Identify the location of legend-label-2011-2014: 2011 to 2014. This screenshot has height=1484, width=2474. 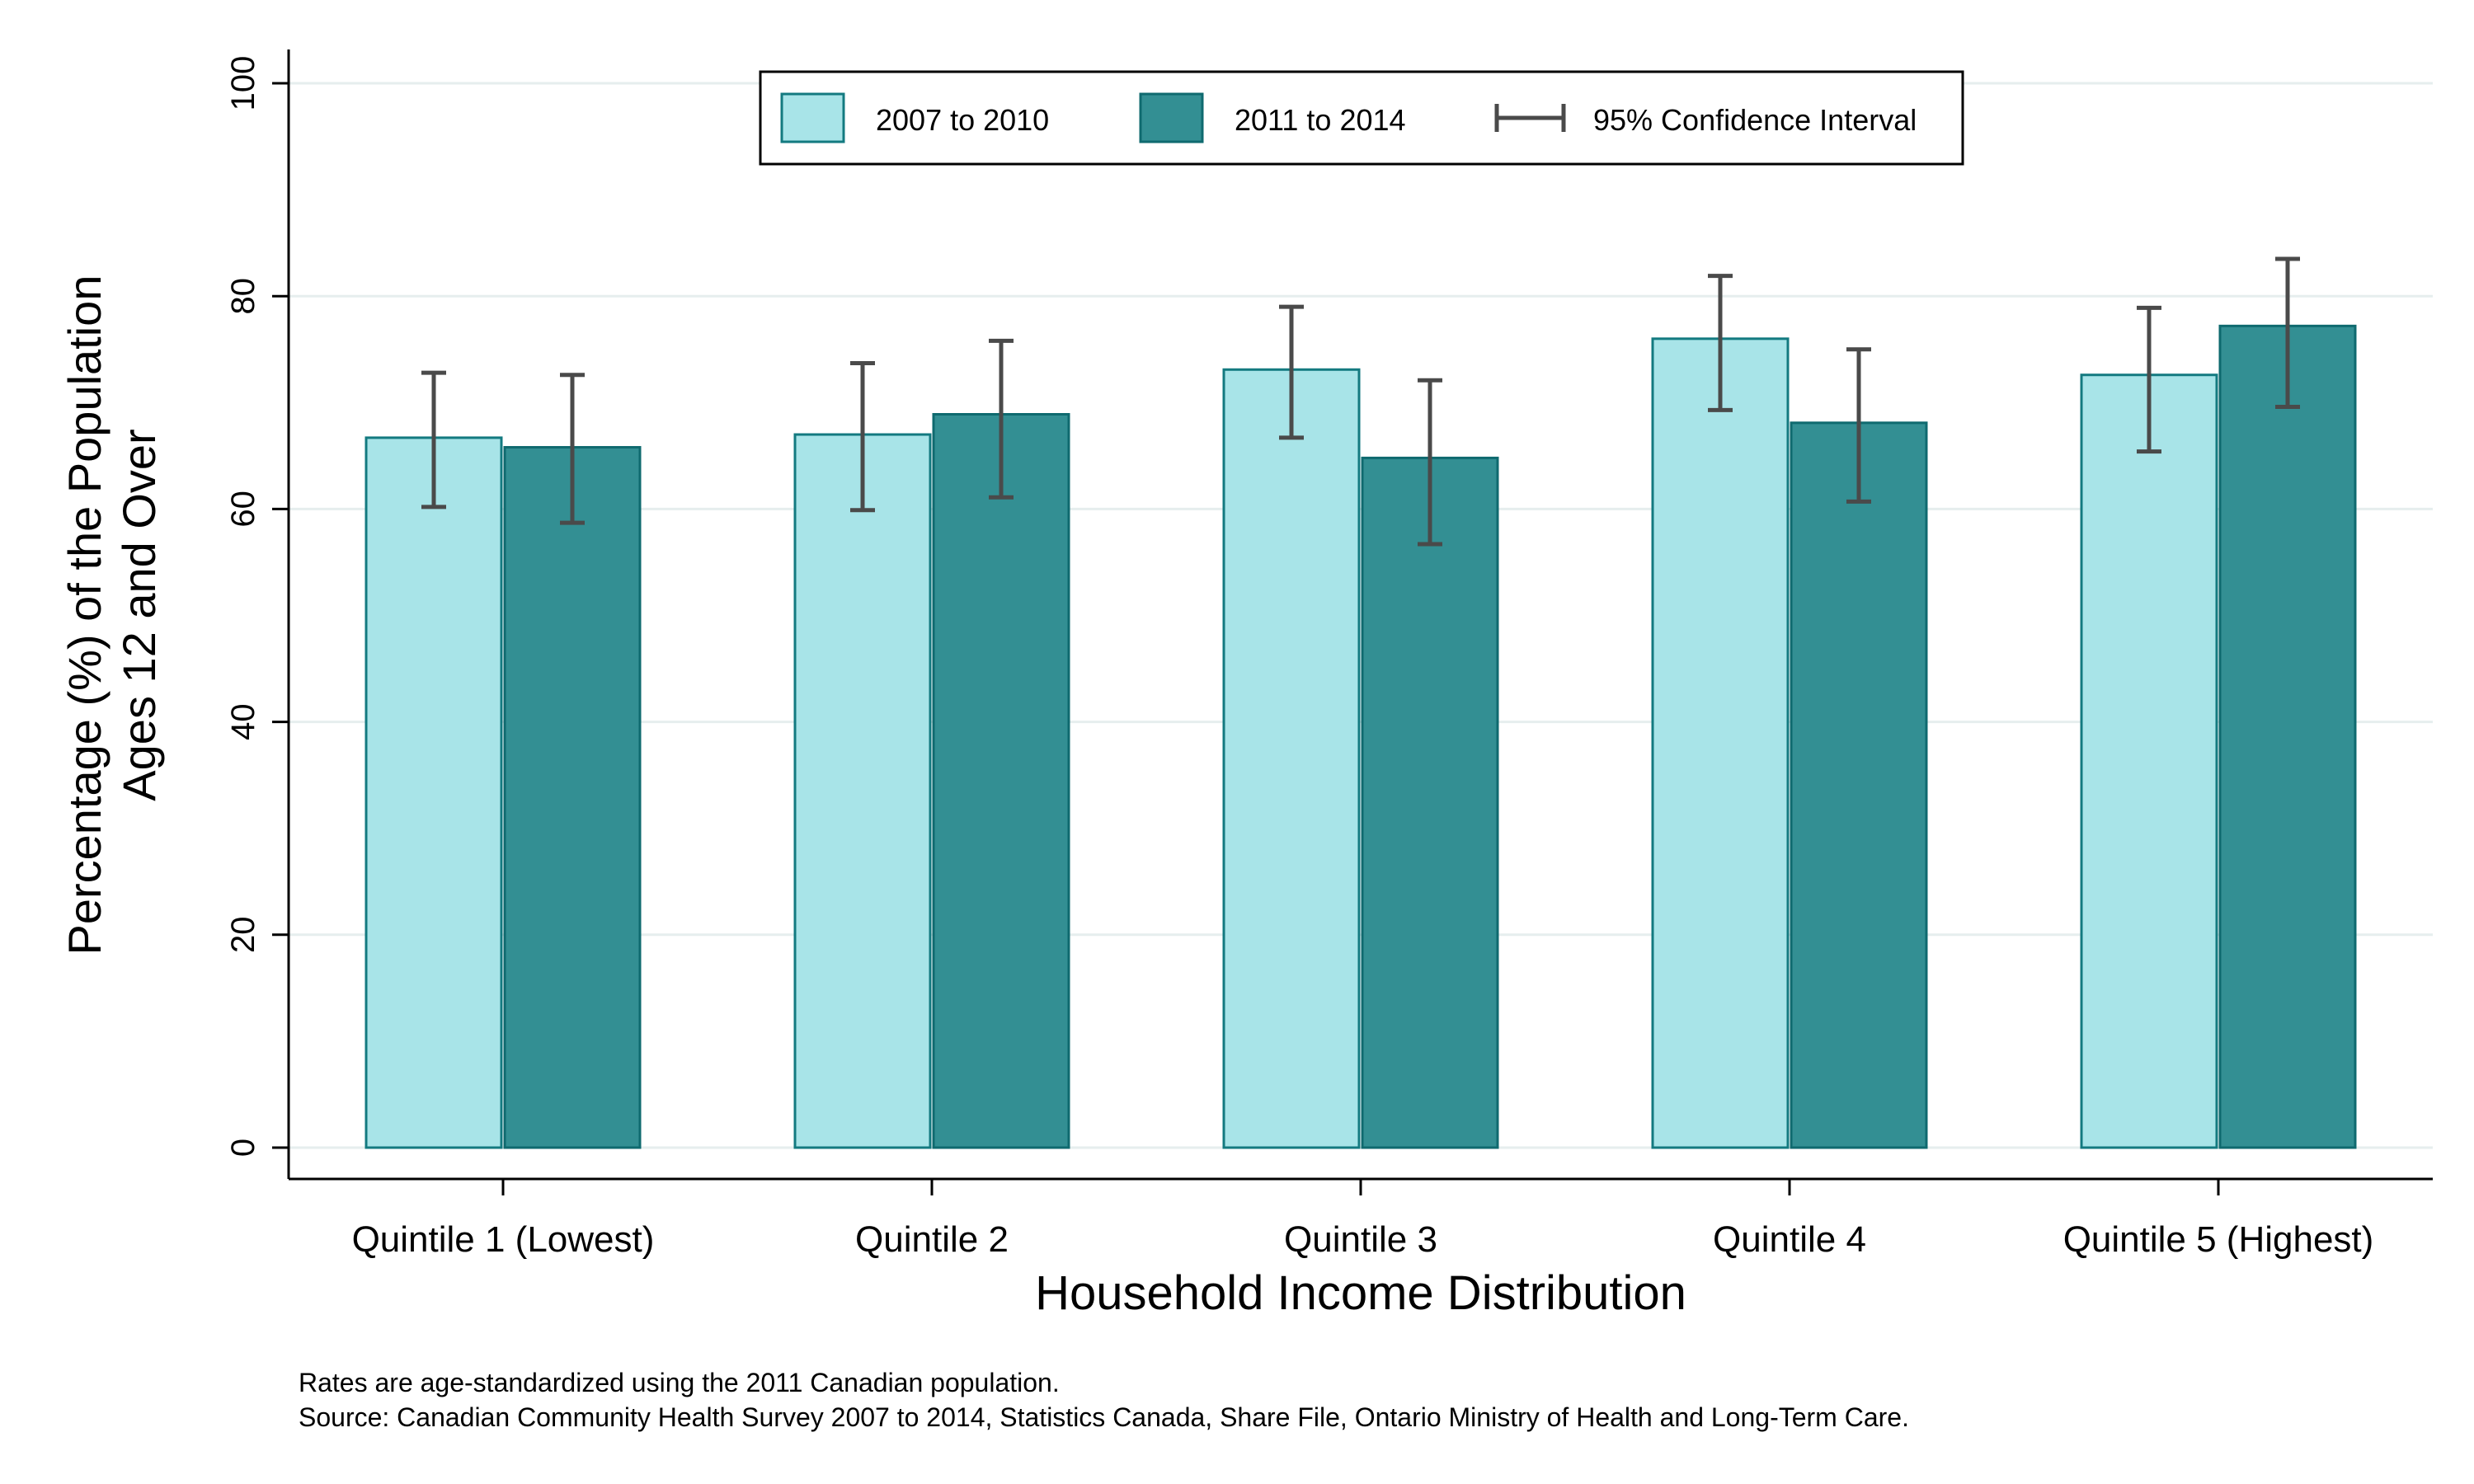
(1320, 120).